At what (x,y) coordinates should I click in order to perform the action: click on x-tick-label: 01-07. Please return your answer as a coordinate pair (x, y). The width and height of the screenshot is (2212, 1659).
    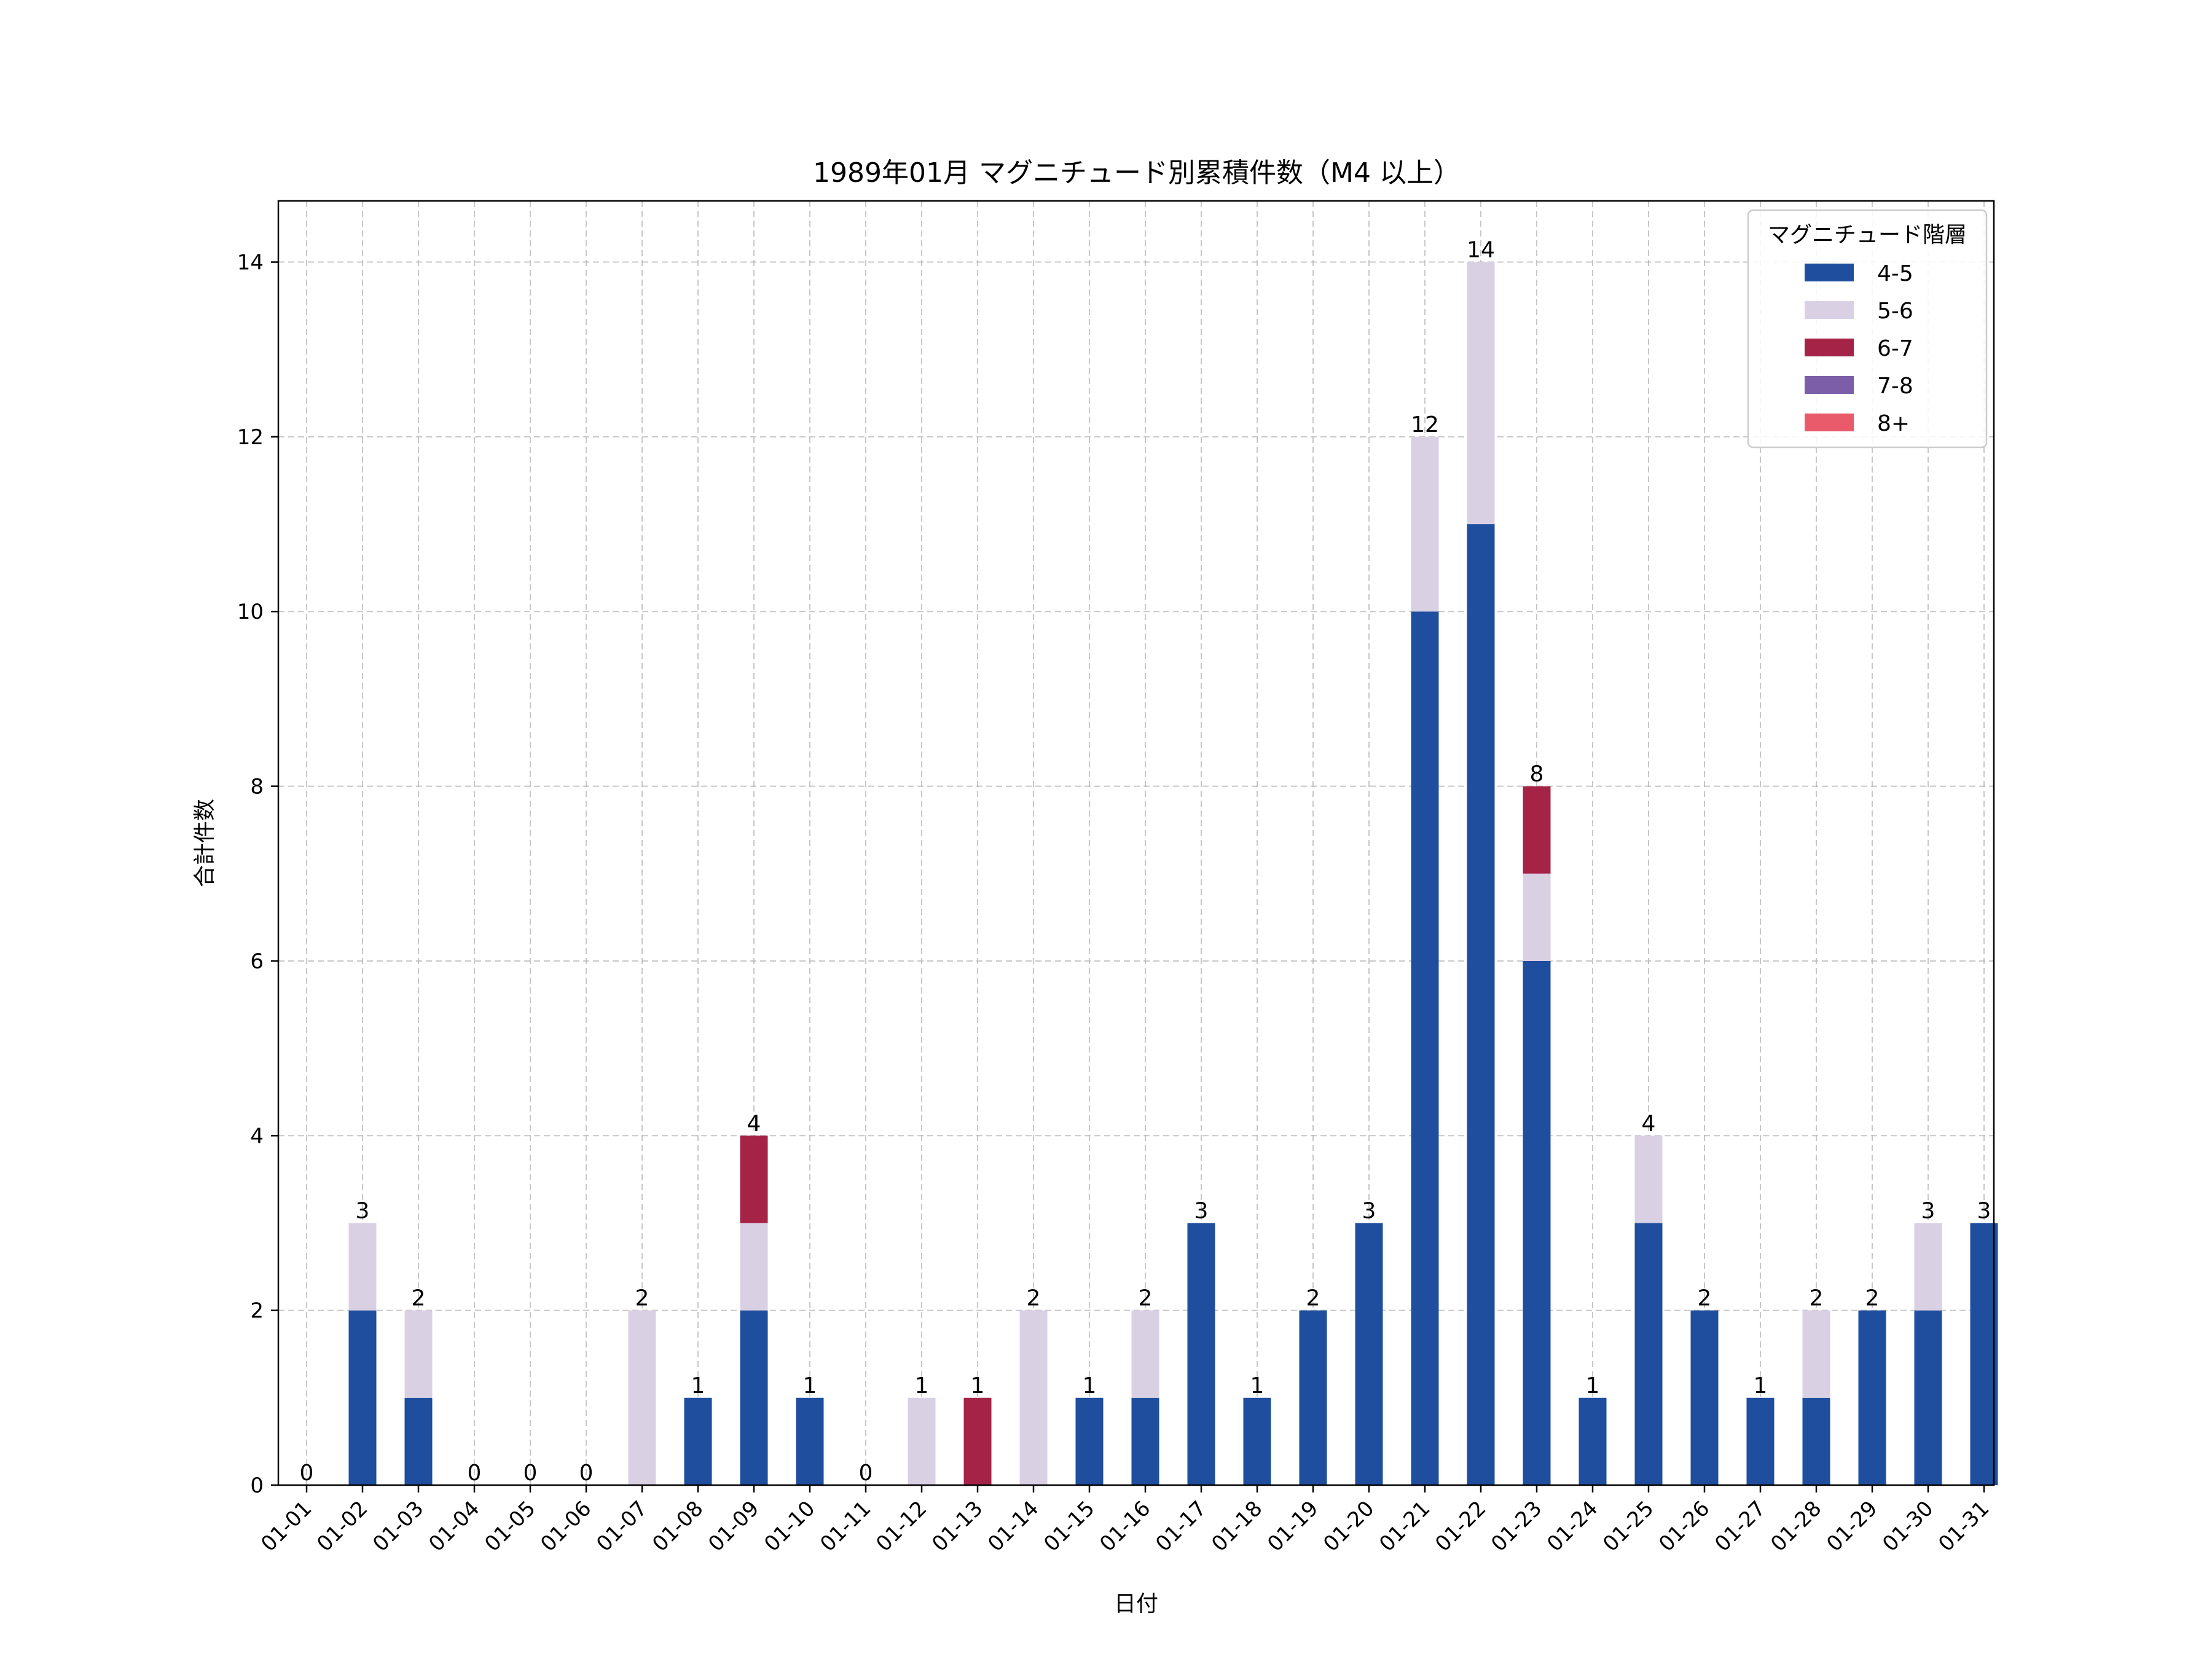
    Looking at the image, I should click on (622, 1526).